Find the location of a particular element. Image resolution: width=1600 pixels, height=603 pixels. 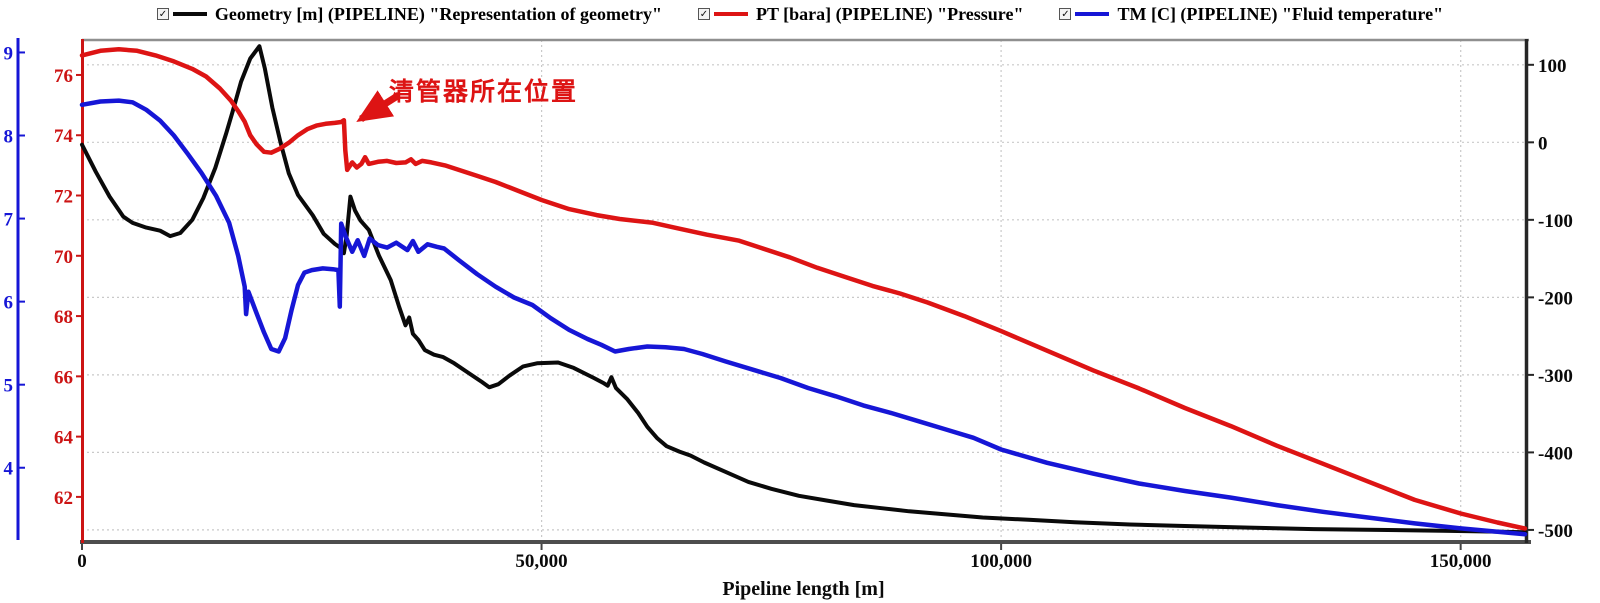

geometry-axis-tick-label: 100 is located at coordinates (1552, 66).